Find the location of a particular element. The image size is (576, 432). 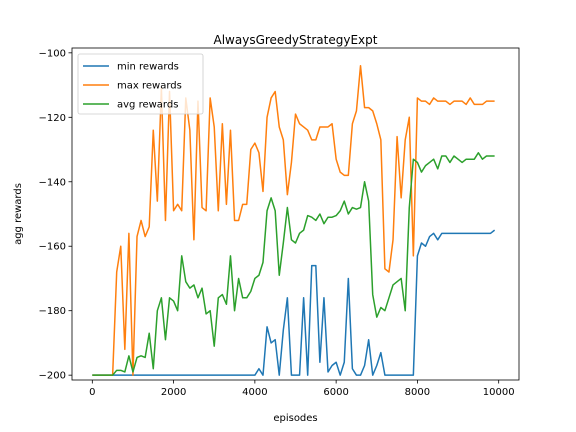

x-axis-title: episodes is located at coordinates (295, 418).